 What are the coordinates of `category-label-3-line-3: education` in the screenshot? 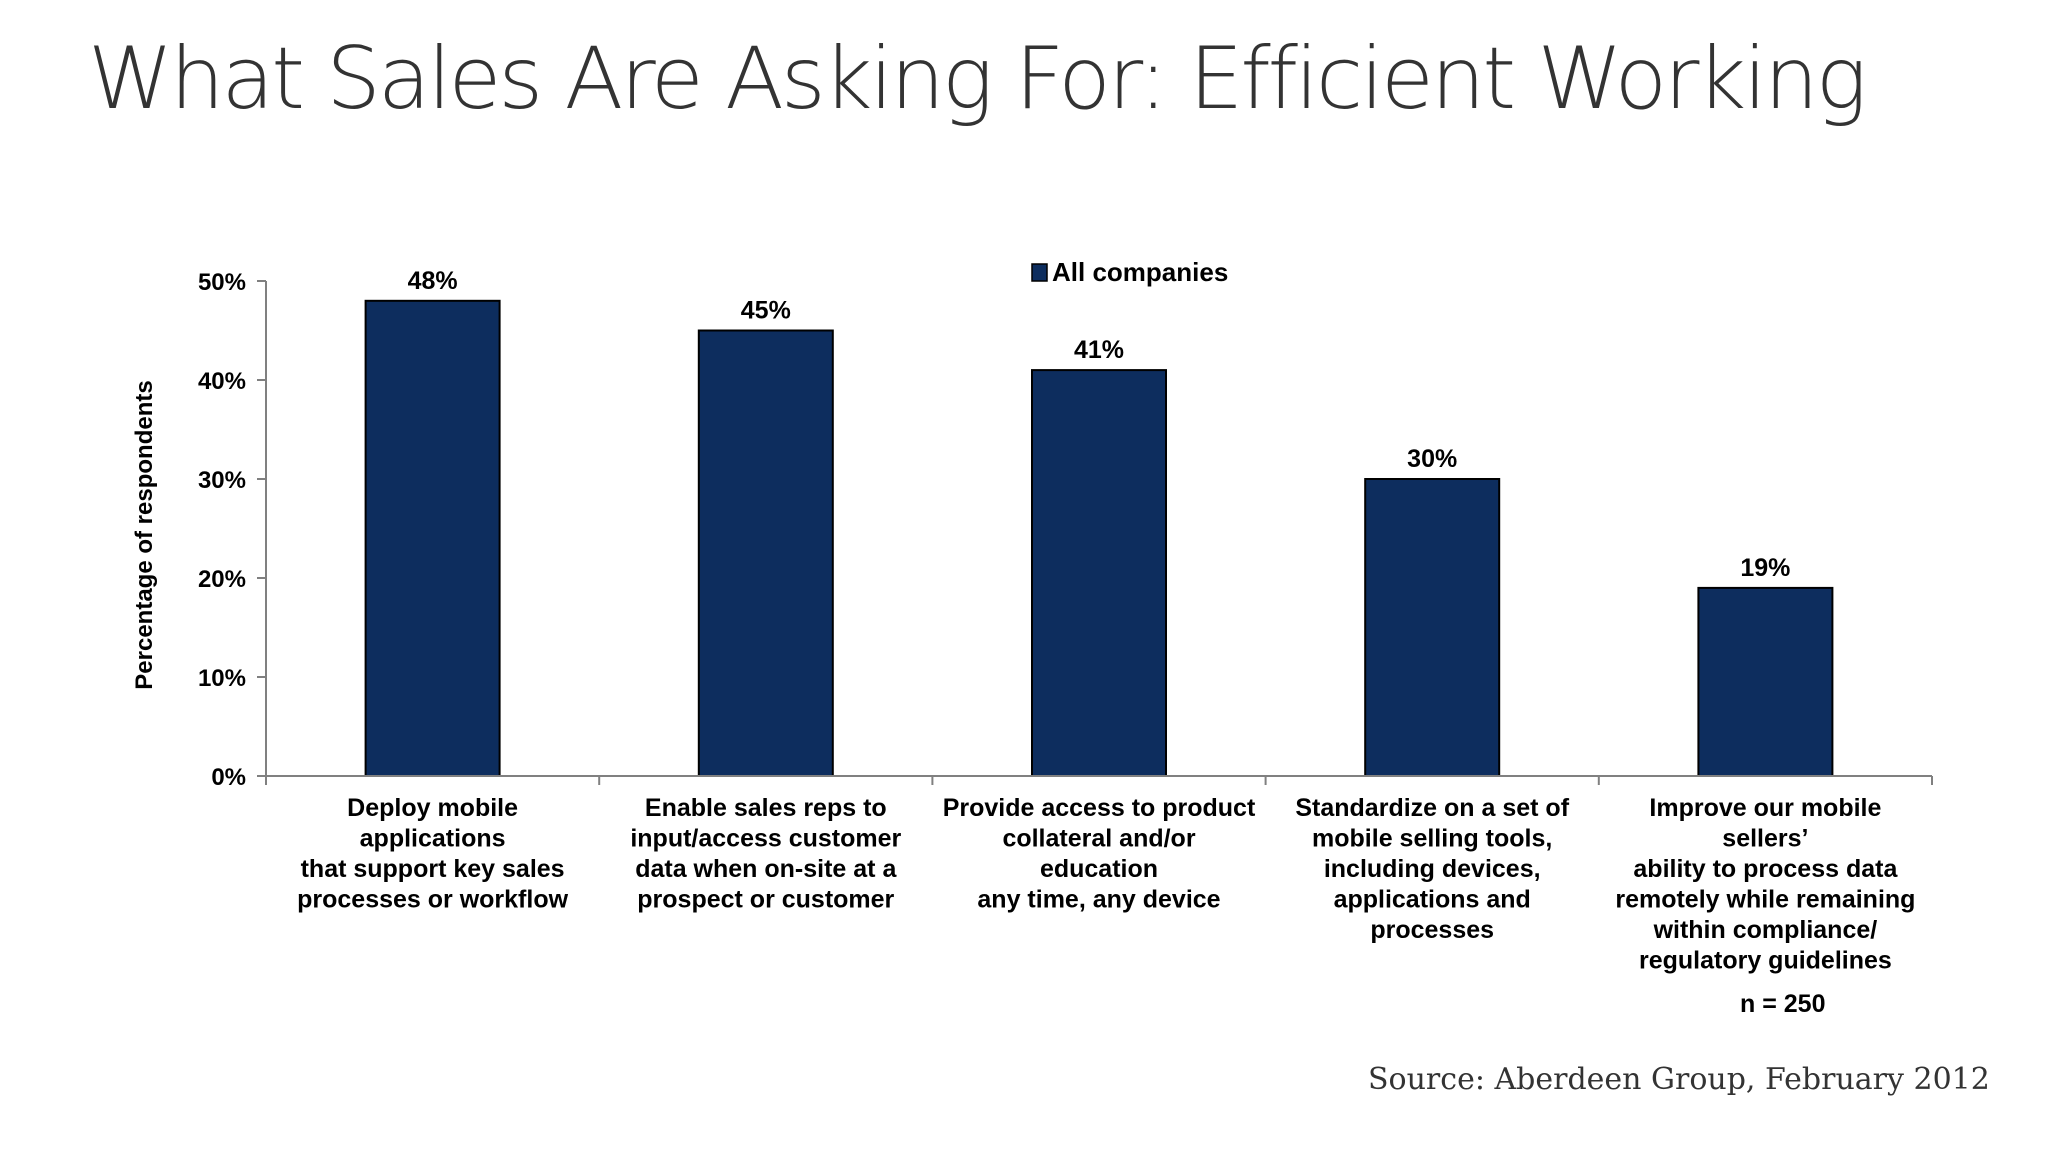 It's located at (1099, 869).